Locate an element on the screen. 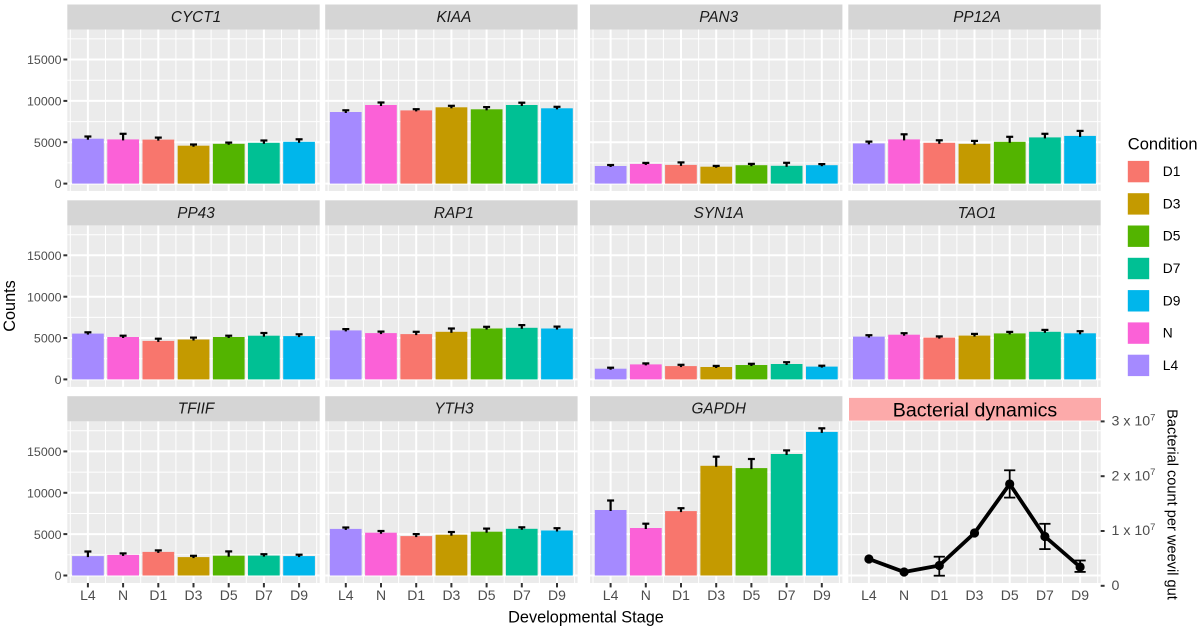 The width and height of the screenshot is (1200, 633). svg-text: Condition is located at coordinates (1163, 145).